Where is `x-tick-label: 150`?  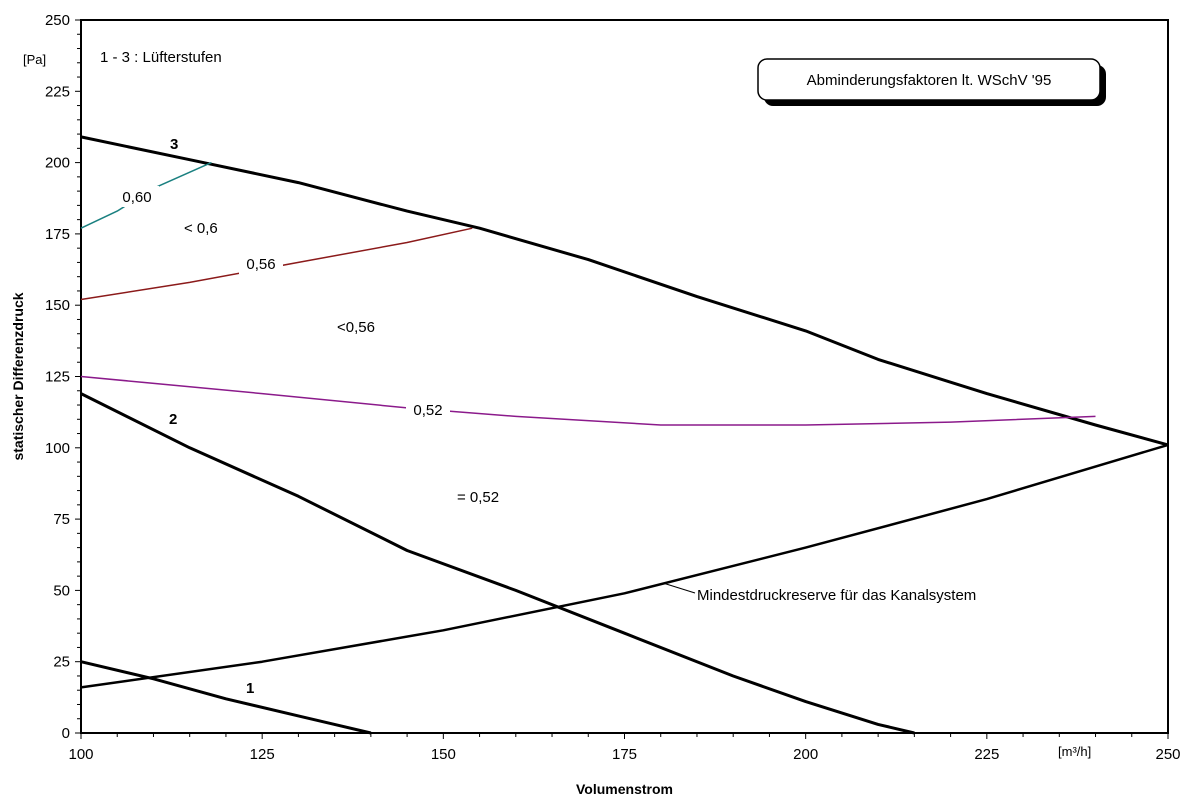
x-tick-label: 150 is located at coordinates (443, 754).